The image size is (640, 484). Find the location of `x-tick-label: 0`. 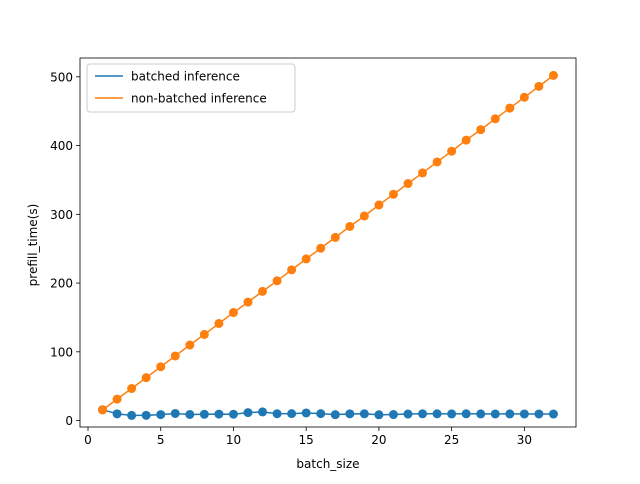

x-tick-label: 0 is located at coordinates (88, 440).